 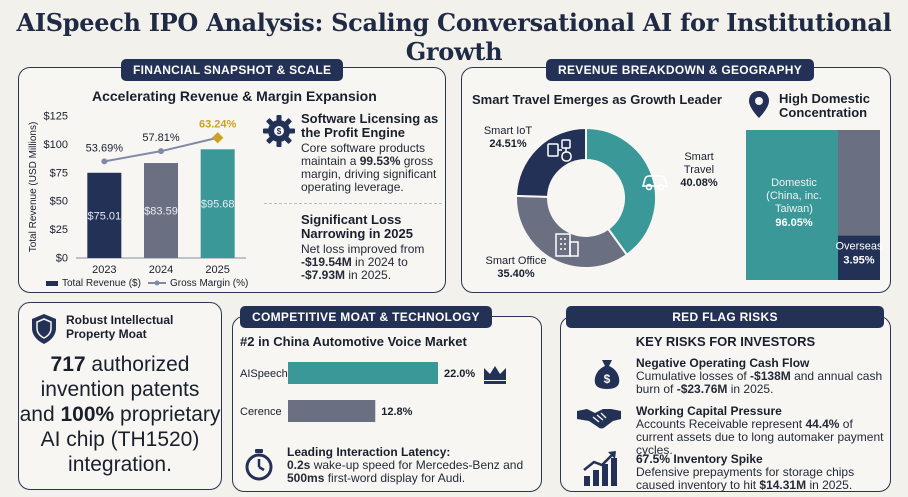 What do you see at coordinates (357, 226) in the screenshot?
I see `loss-title: Significant Loss Narrowing in 2025` at bounding box center [357, 226].